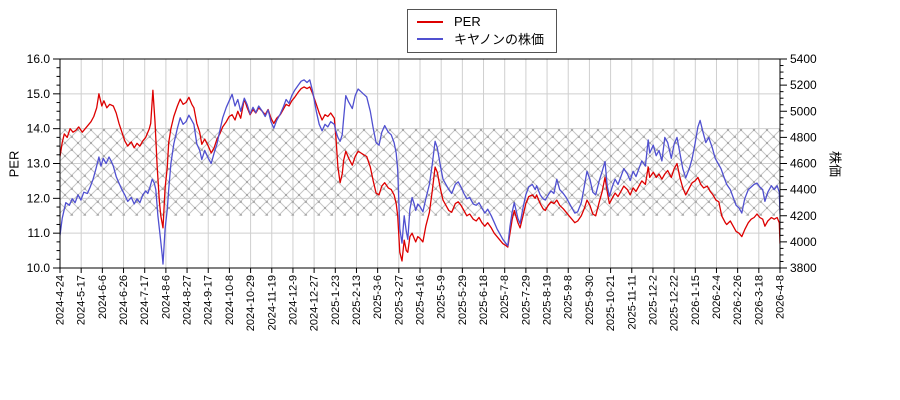 This screenshot has width=900, height=400. Describe the element at coordinates (378, 297) in the screenshot. I see `x-tick-label: 2025-3-6` at that location.